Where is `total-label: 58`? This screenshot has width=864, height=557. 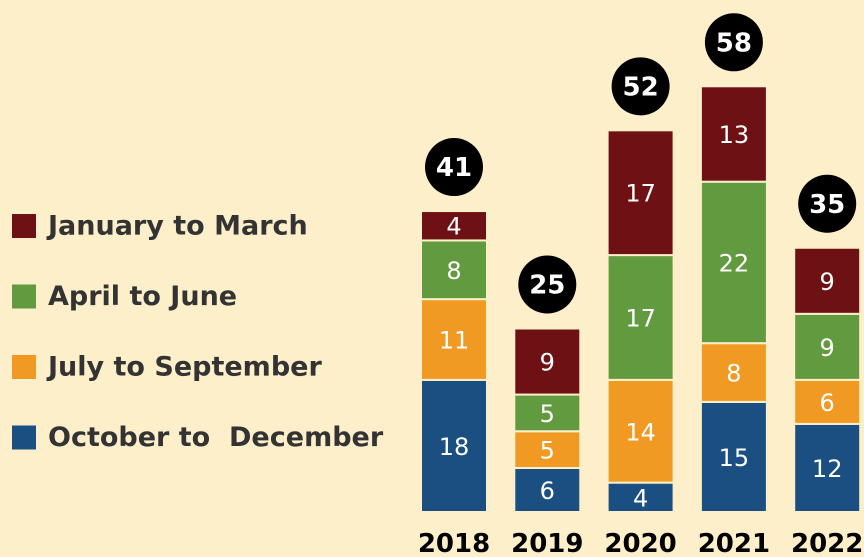 total-label: 58 is located at coordinates (734, 43).